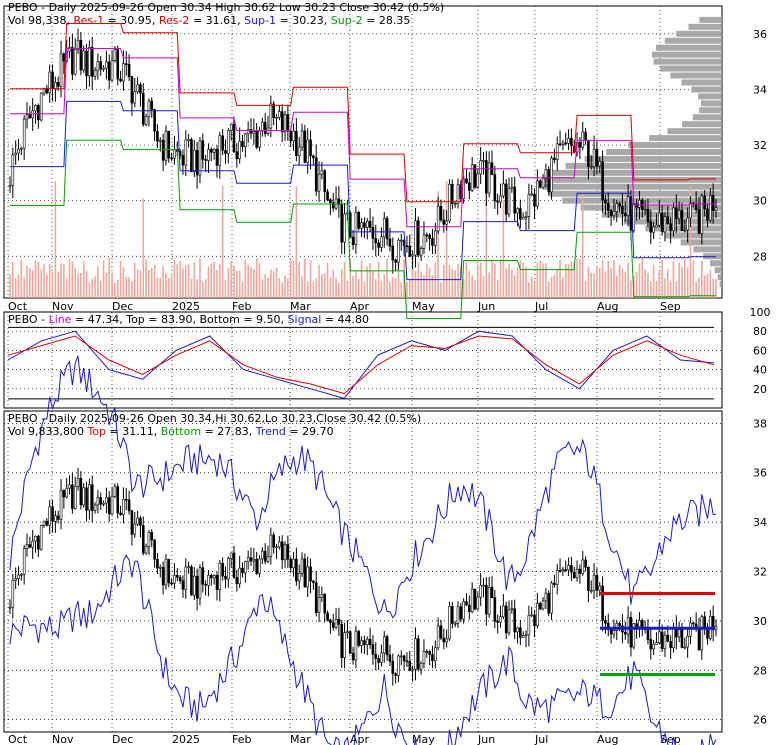  I want to click on month-label-p1: Jul, so click(541, 306).